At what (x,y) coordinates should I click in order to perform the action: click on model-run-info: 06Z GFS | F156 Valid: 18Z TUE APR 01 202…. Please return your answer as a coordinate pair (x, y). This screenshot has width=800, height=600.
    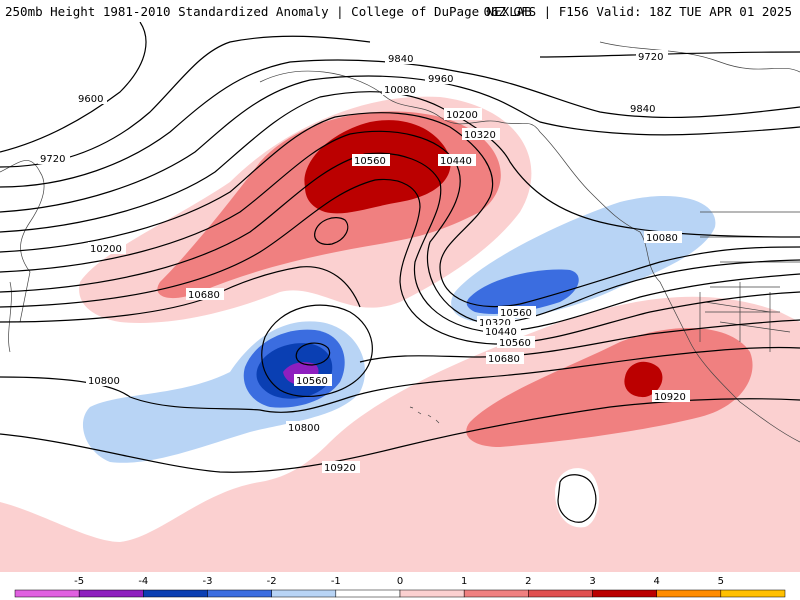
    Looking at the image, I should click on (637, 11).